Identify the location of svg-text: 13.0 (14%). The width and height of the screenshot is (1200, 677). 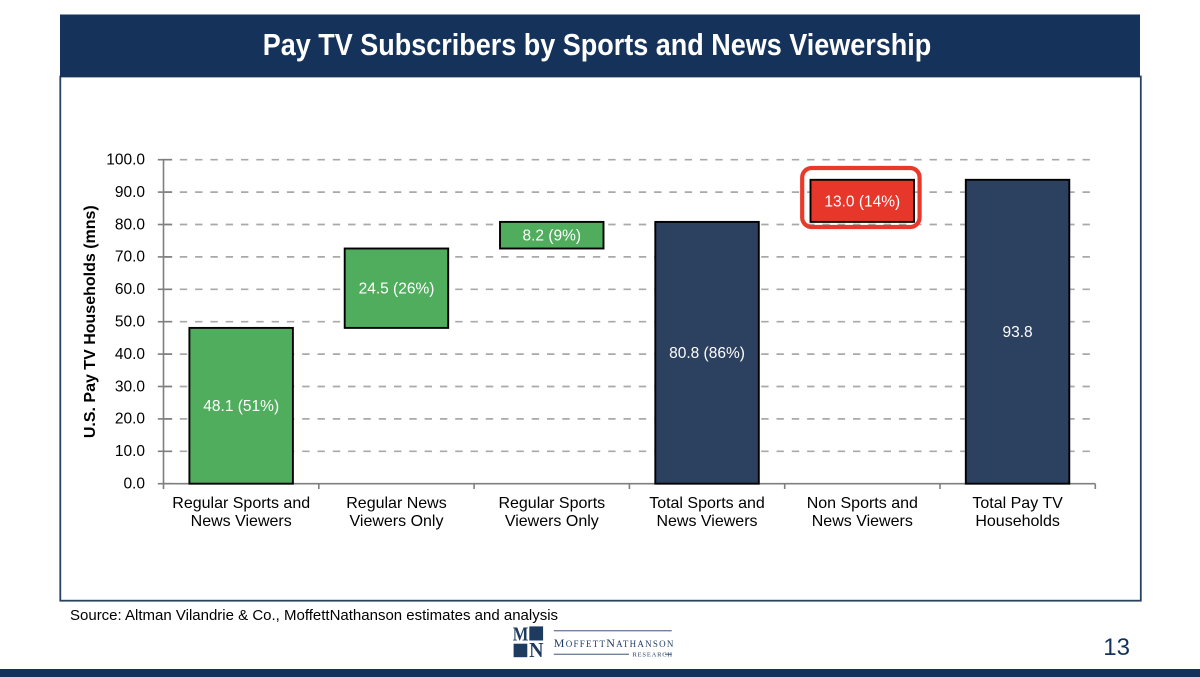
(862, 201).